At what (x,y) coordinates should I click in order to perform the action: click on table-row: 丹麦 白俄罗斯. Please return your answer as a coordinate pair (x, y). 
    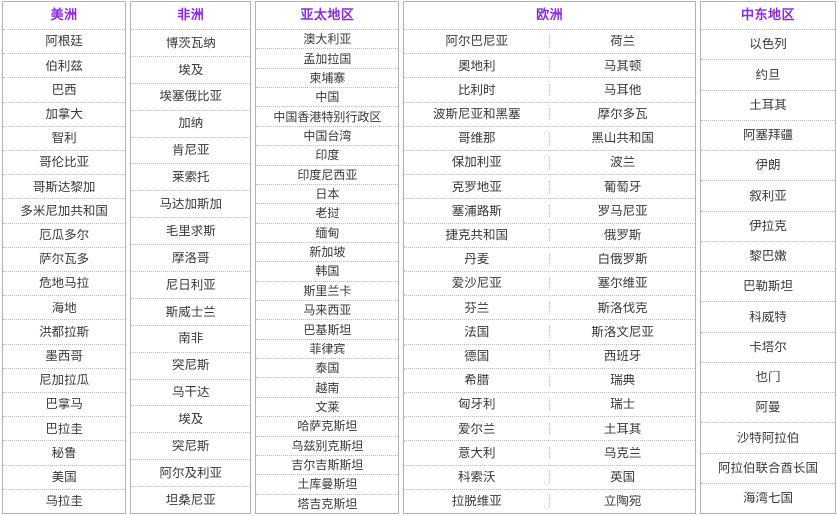
    Looking at the image, I should click on (549, 258).